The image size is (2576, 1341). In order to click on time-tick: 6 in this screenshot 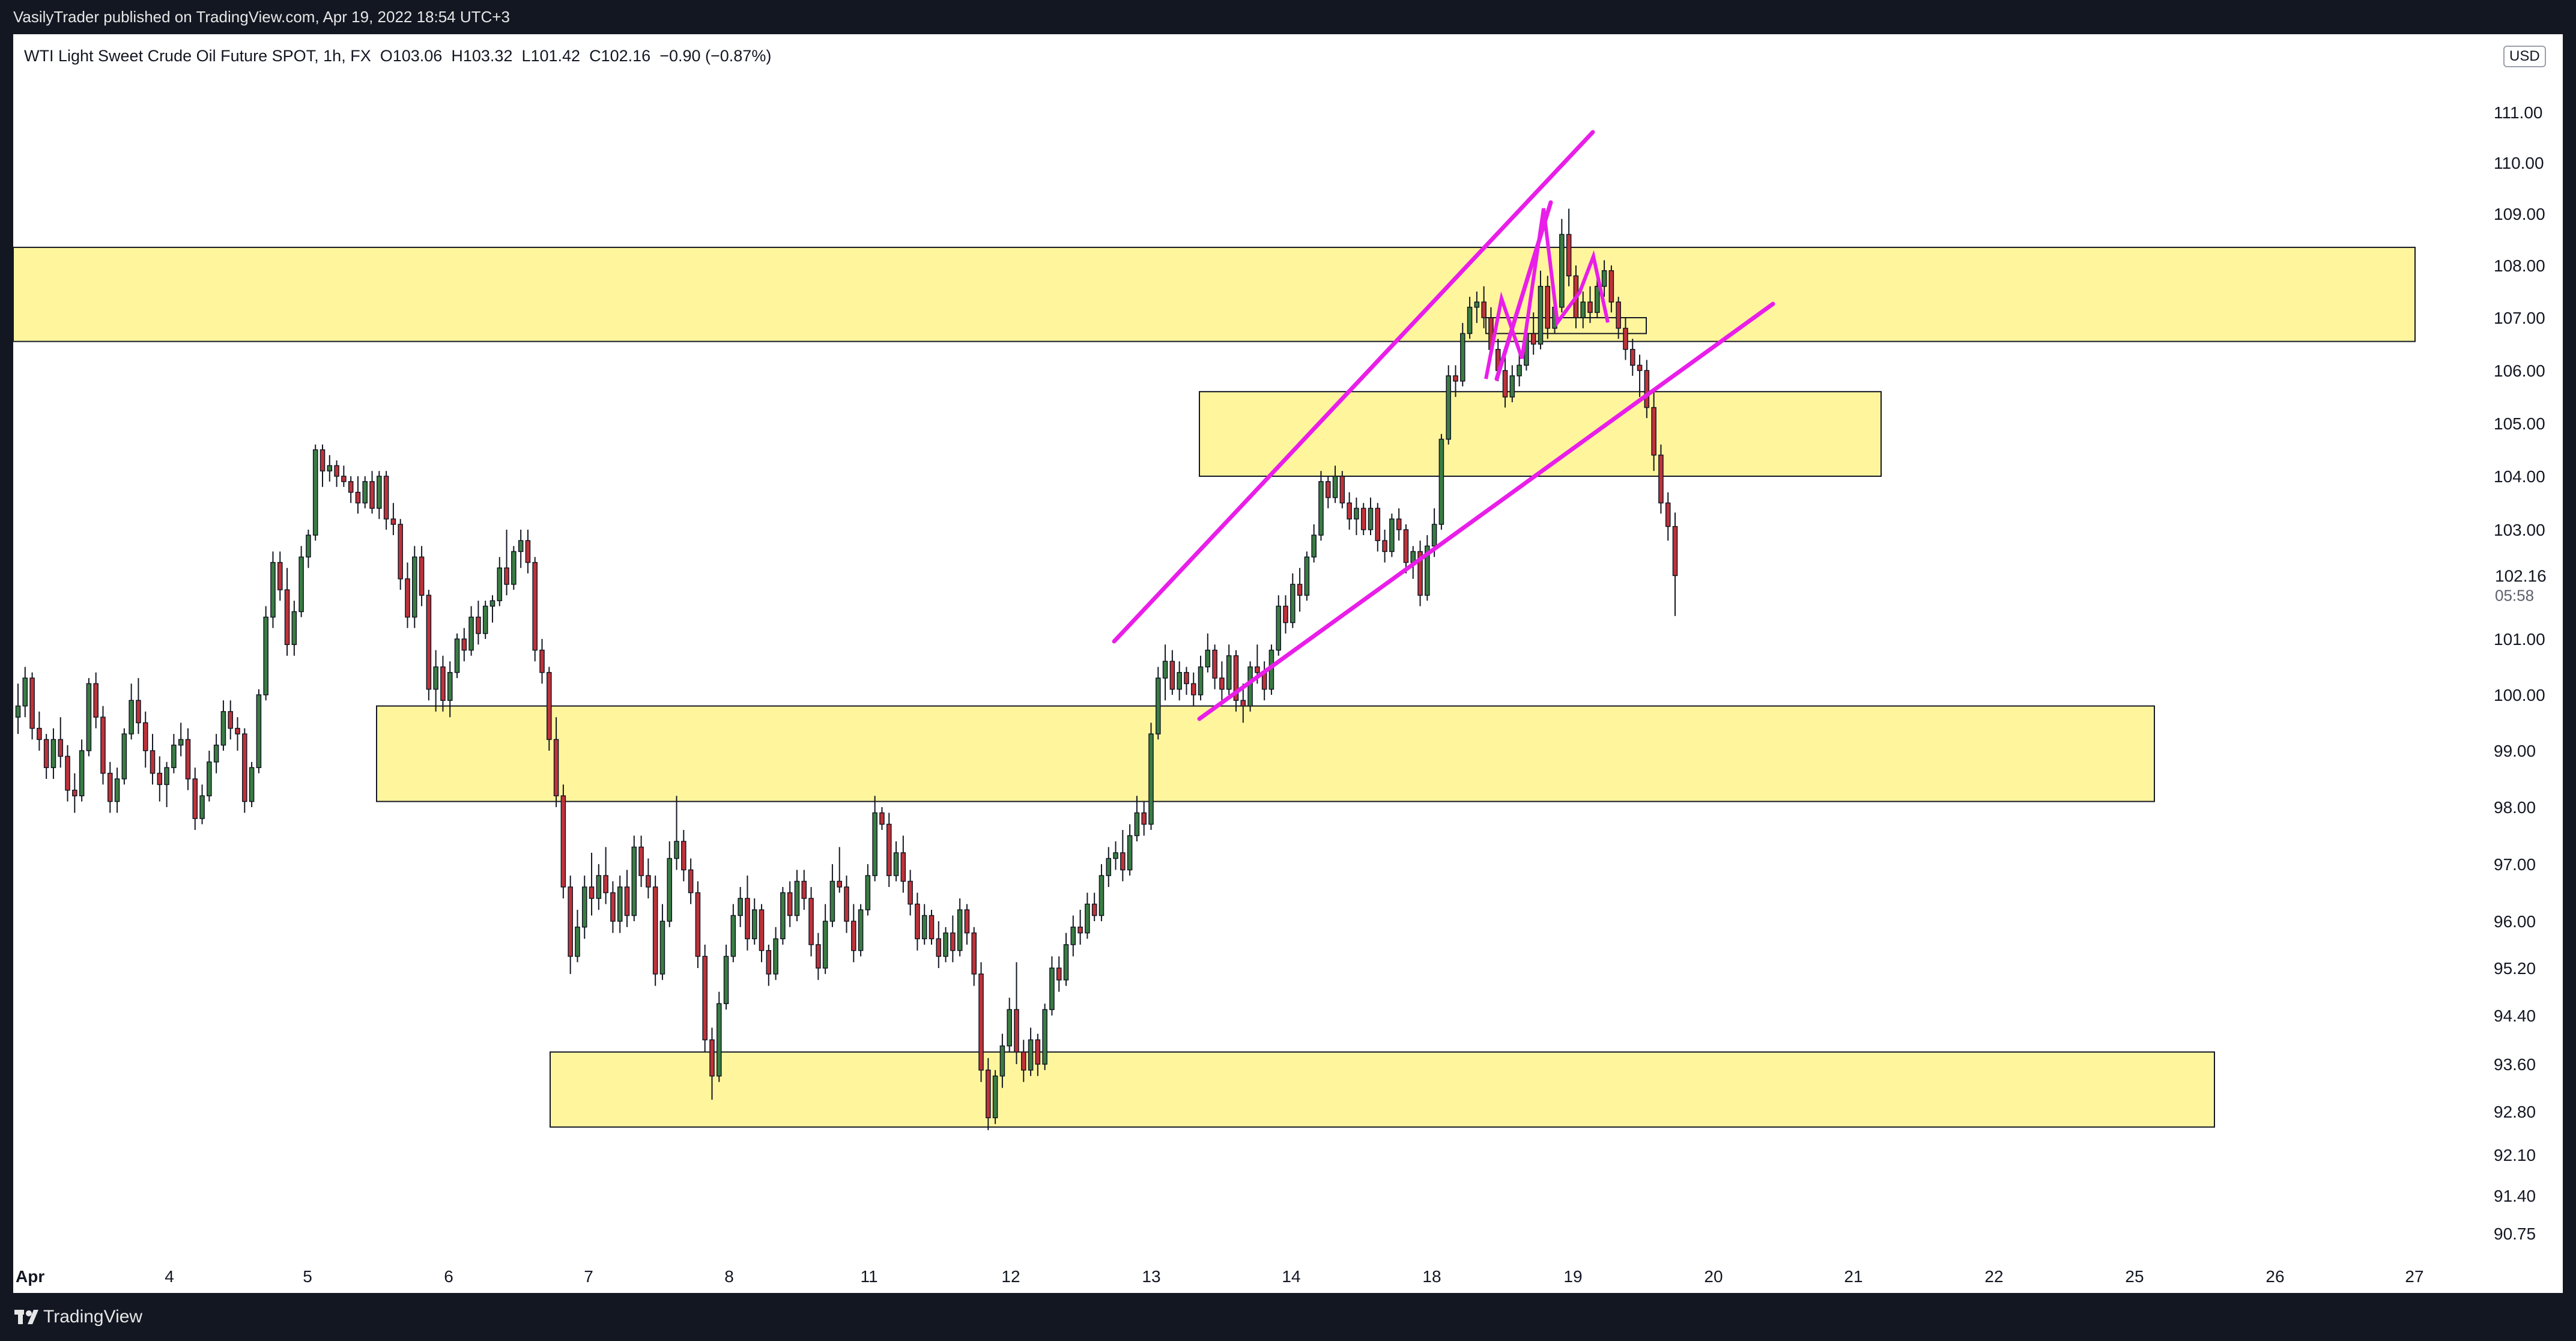, I will do `click(448, 1276)`.